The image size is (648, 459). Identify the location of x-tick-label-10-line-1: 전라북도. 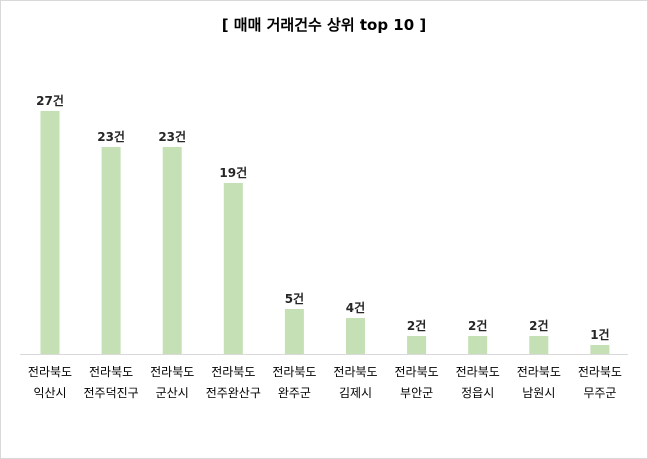
(600, 372).